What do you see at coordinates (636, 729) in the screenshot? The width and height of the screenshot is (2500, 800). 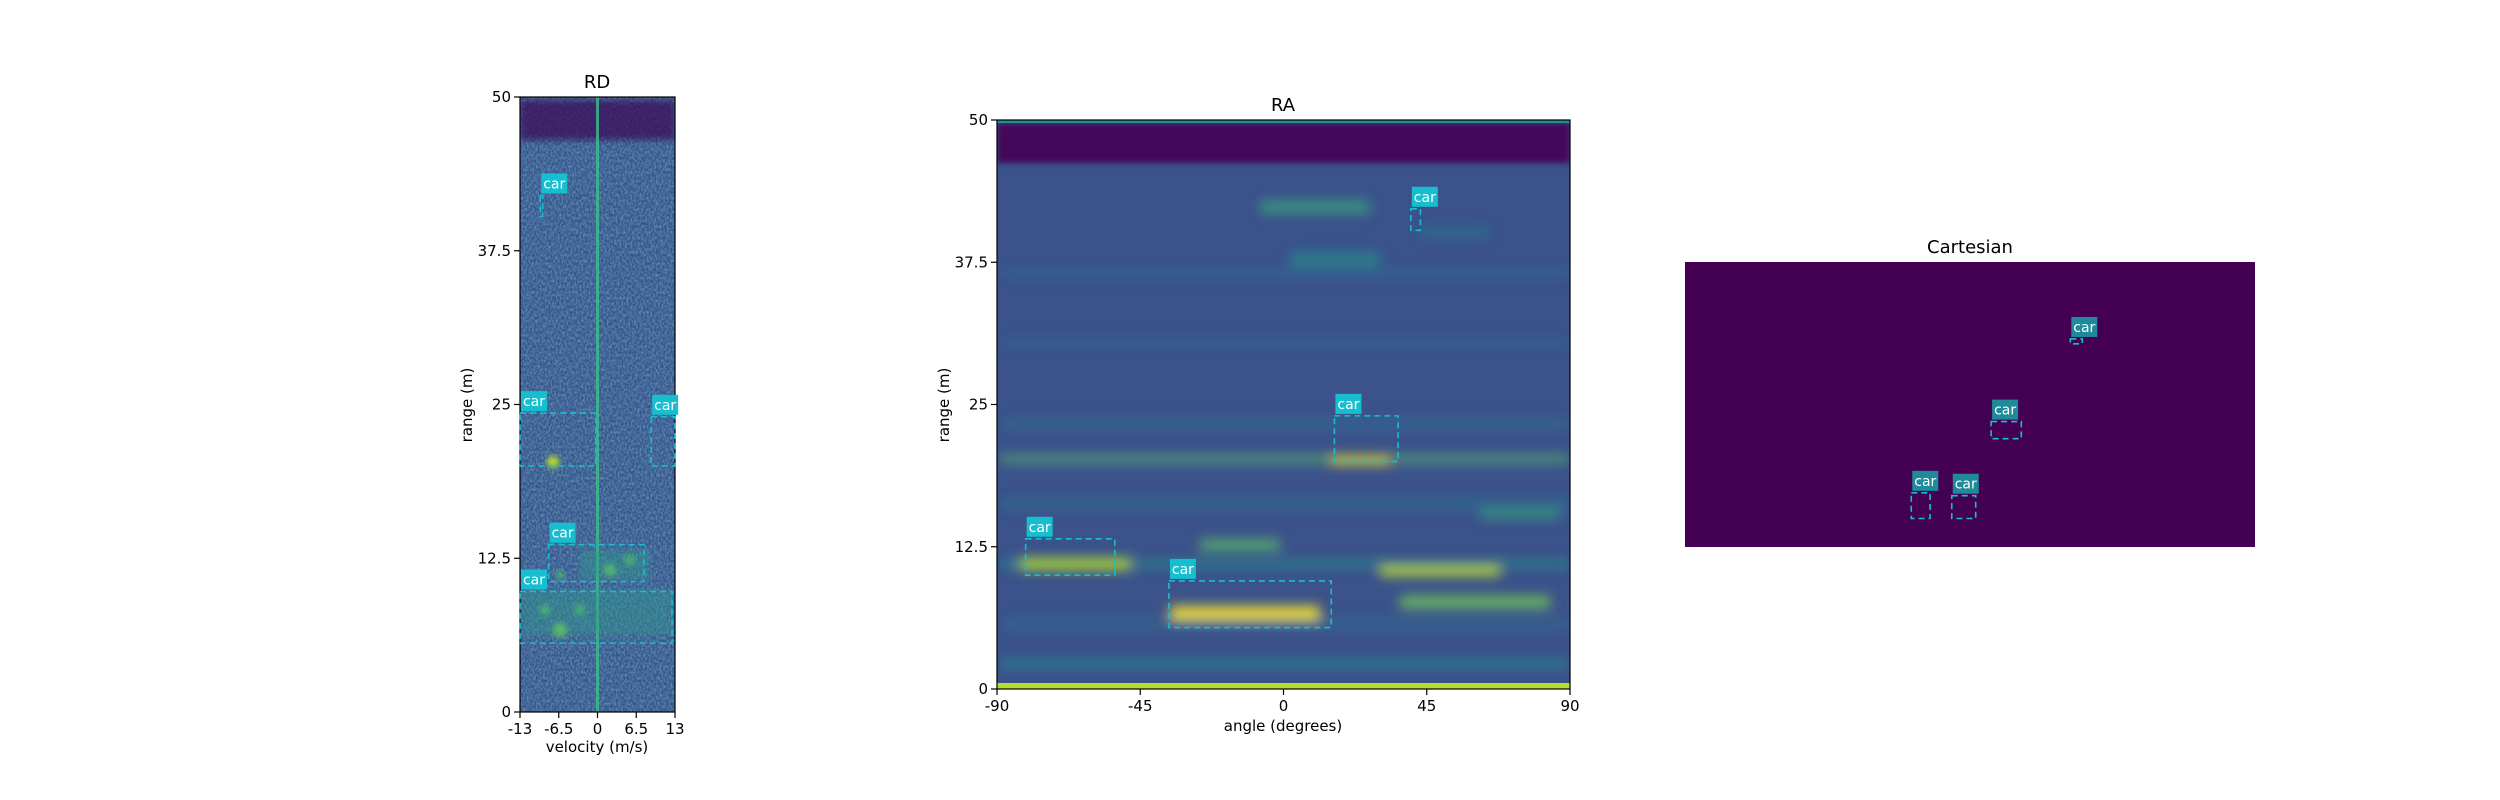 I see `rd-xtick-label-3: 6.5` at bounding box center [636, 729].